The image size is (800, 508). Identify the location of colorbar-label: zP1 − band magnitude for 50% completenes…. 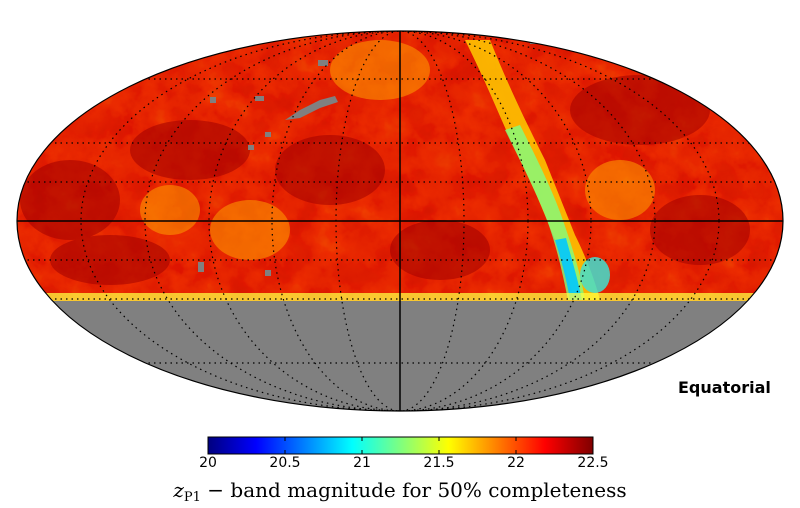
(400, 491).